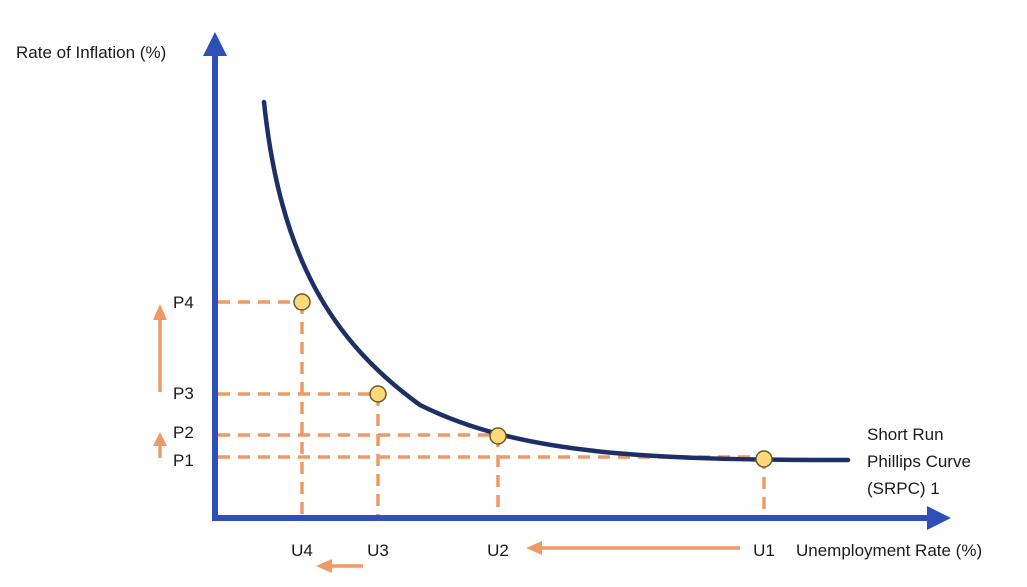  Describe the element at coordinates (534, 548) in the screenshot. I see `unemployment-left-arrow-large-head` at that location.